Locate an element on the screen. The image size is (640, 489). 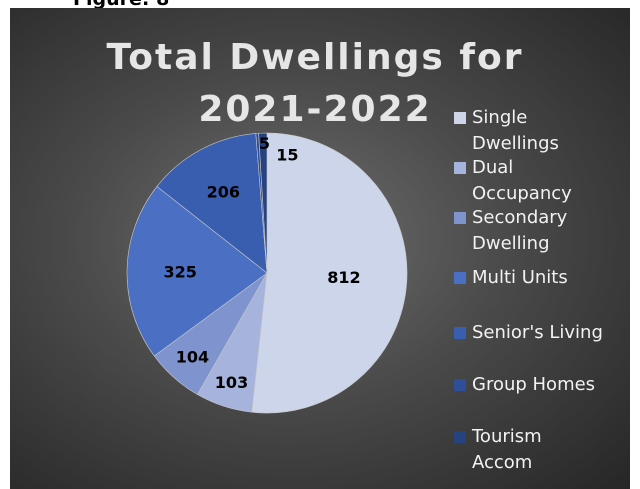
legend-item-group-homes: Group Homes is located at coordinates (524, 384).